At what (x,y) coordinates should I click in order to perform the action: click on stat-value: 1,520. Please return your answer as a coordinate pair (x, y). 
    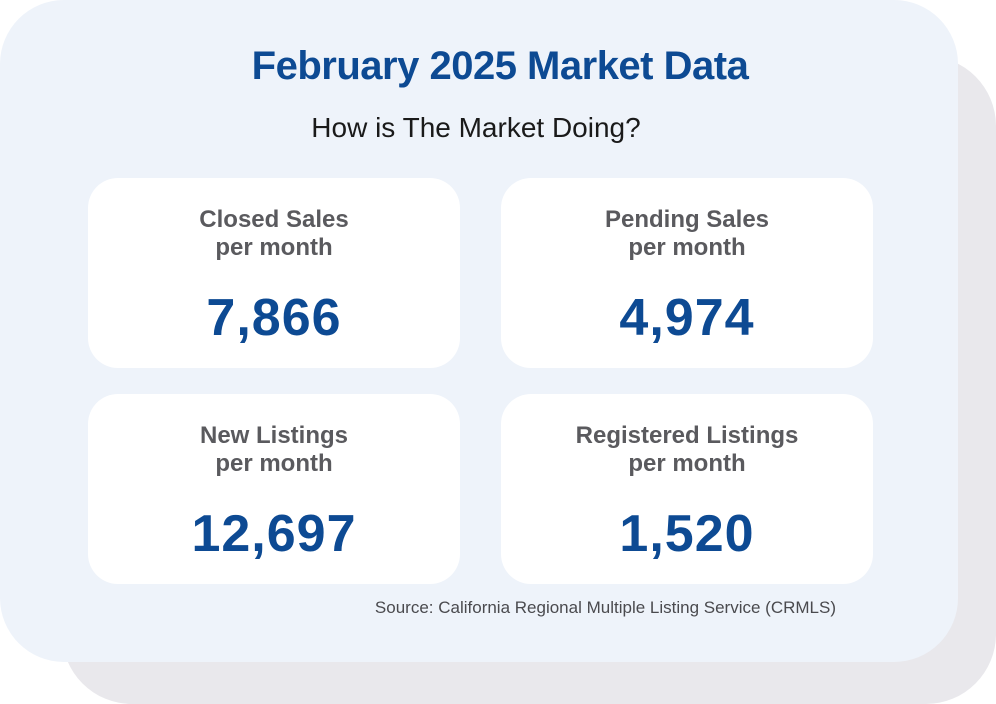
    Looking at the image, I should click on (687, 534).